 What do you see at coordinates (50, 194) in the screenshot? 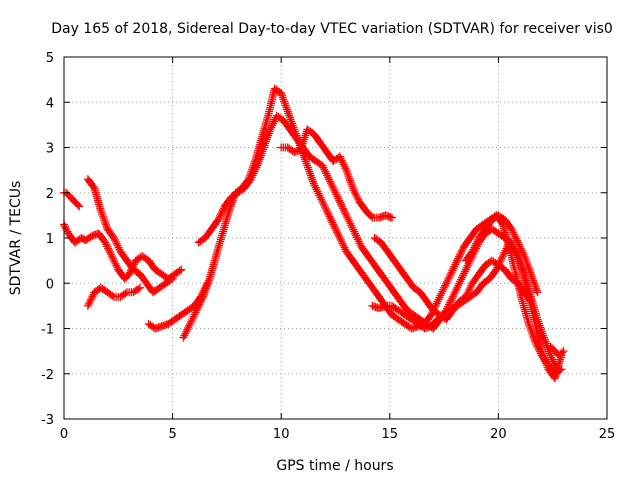
I see `y-tick-label: 2` at bounding box center [50, 194].